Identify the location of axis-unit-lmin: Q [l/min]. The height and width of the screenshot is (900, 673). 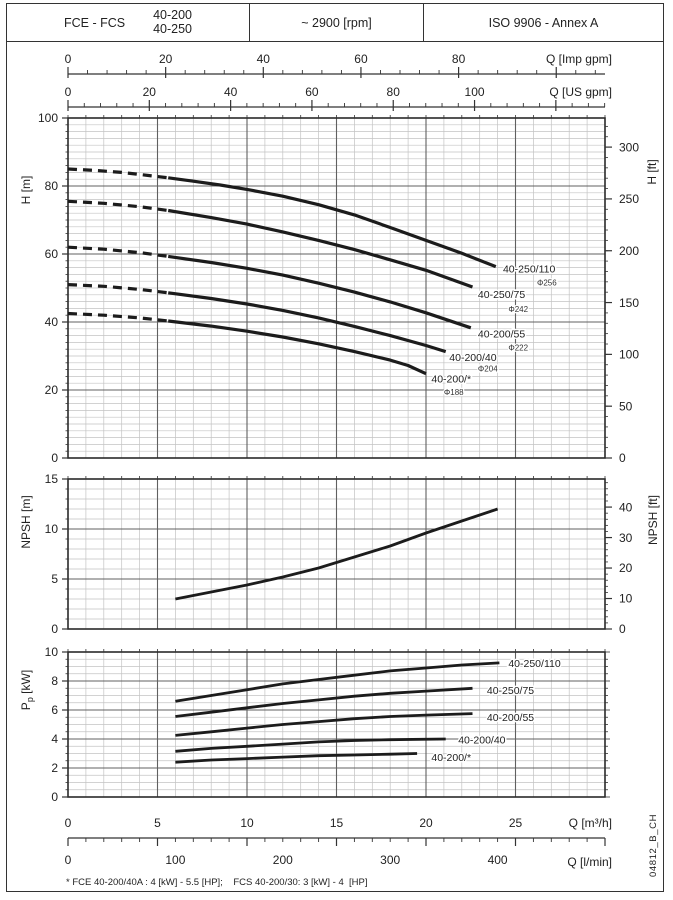
(589, 862).